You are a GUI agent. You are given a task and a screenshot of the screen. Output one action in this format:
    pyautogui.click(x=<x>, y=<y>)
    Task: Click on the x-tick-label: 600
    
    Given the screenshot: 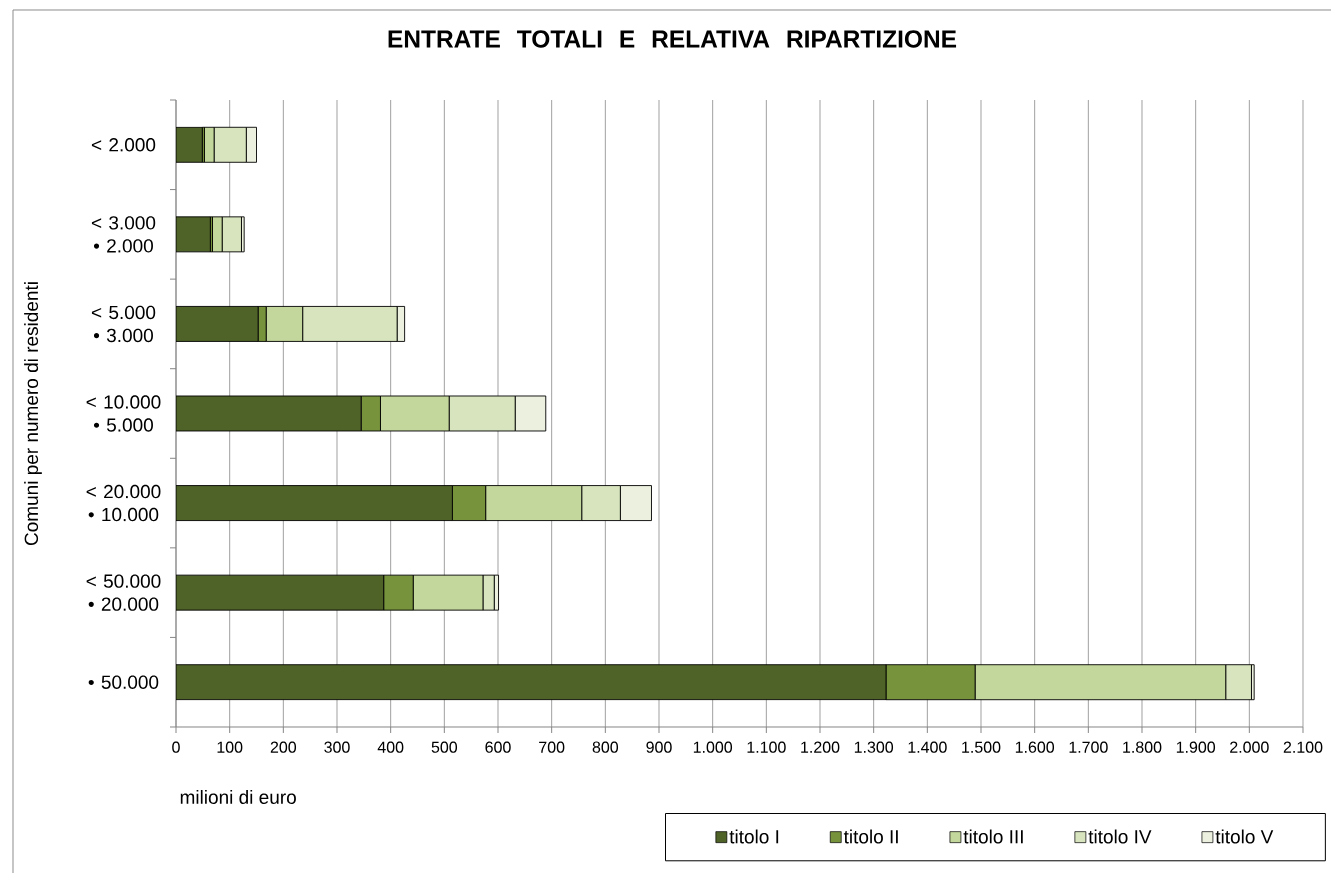 What is the action you would take?
    pyautogui.click(x=498, y=747)
    